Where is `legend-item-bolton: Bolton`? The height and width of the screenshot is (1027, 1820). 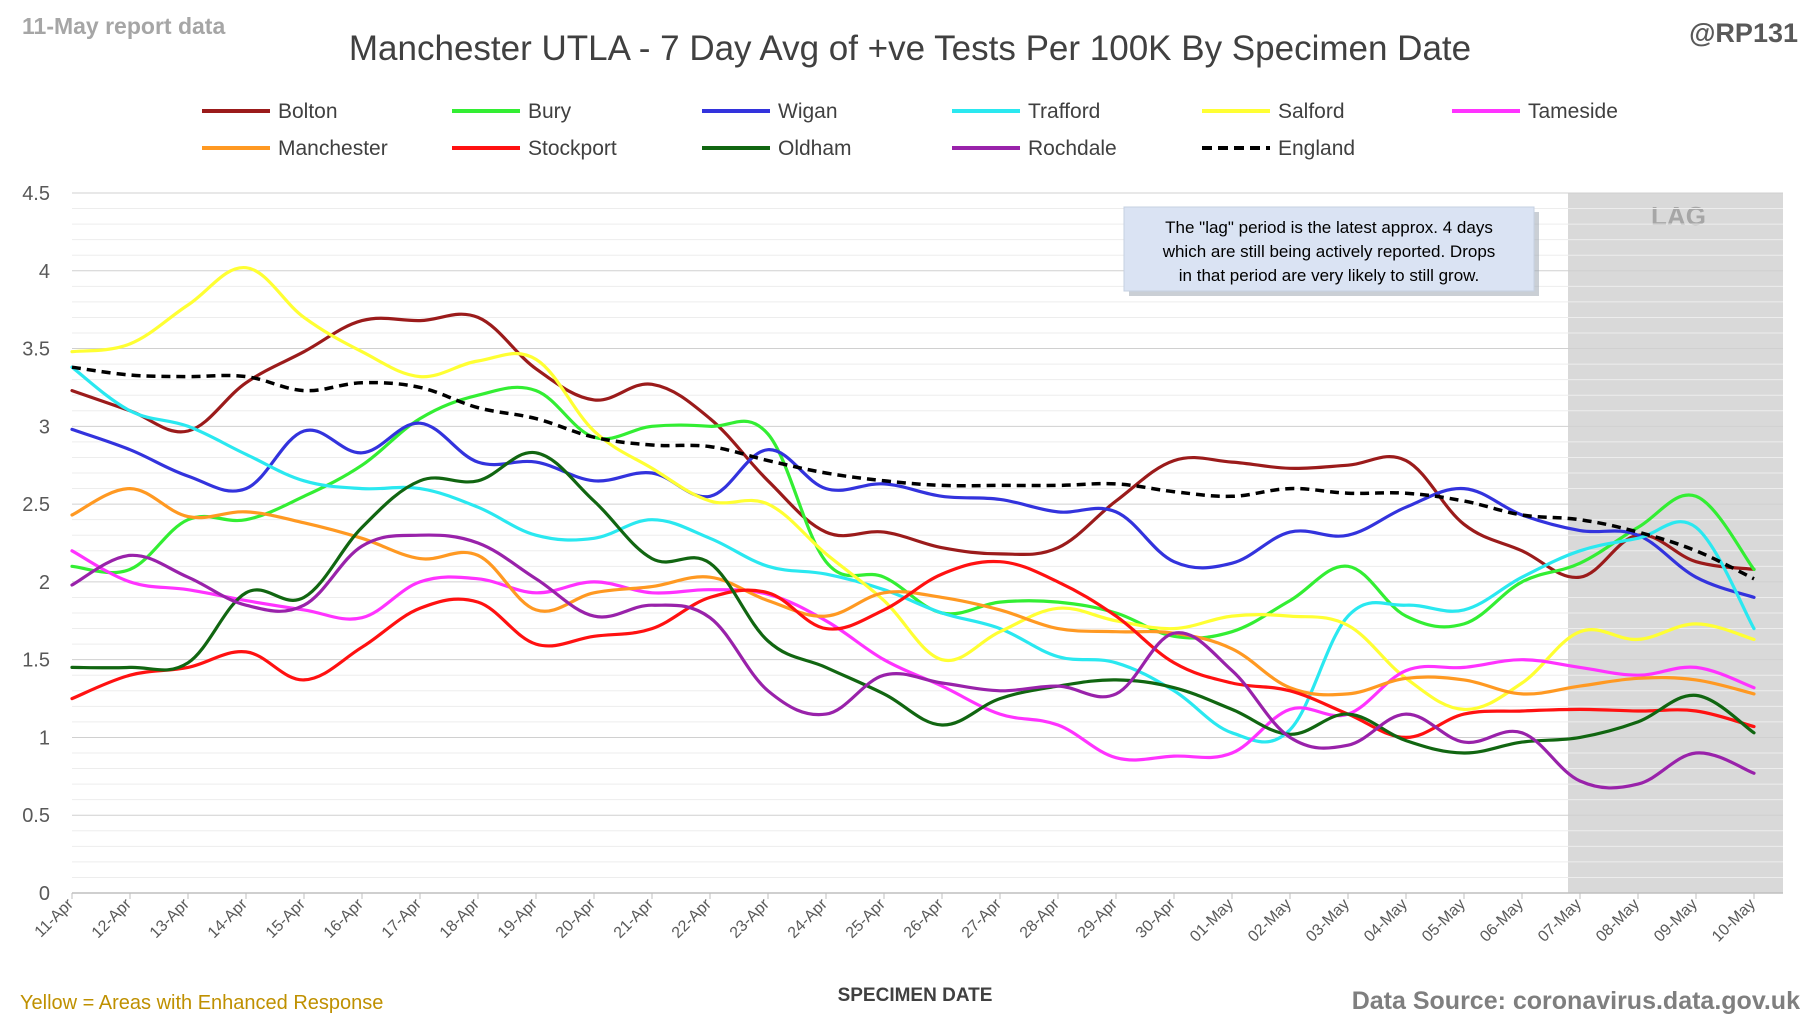
legend-item-bolton: Bolton is located at coordinates (270, 111).